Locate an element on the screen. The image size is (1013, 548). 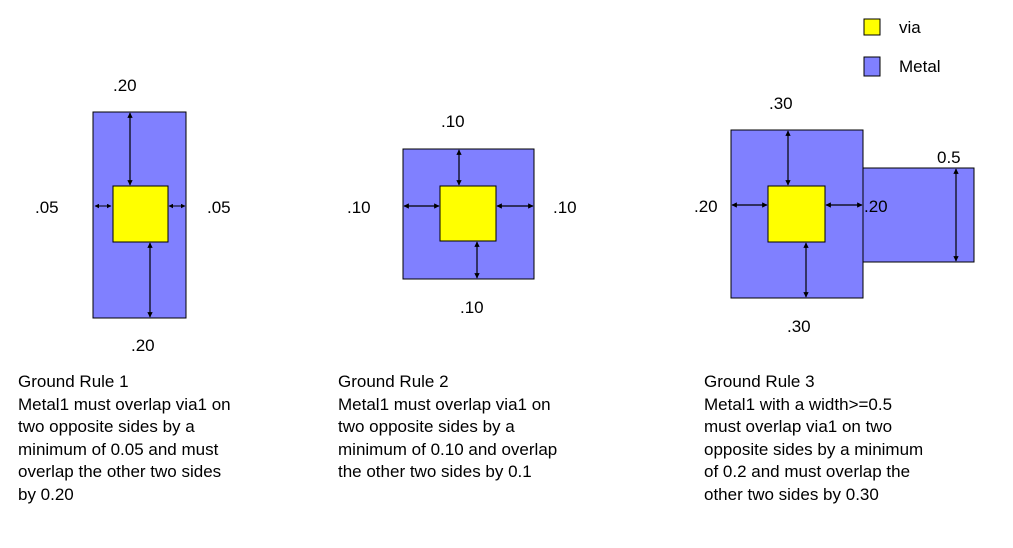
rule1-caption-line: Metal1 must overlap via1 on is located at coordinates (124, 404).